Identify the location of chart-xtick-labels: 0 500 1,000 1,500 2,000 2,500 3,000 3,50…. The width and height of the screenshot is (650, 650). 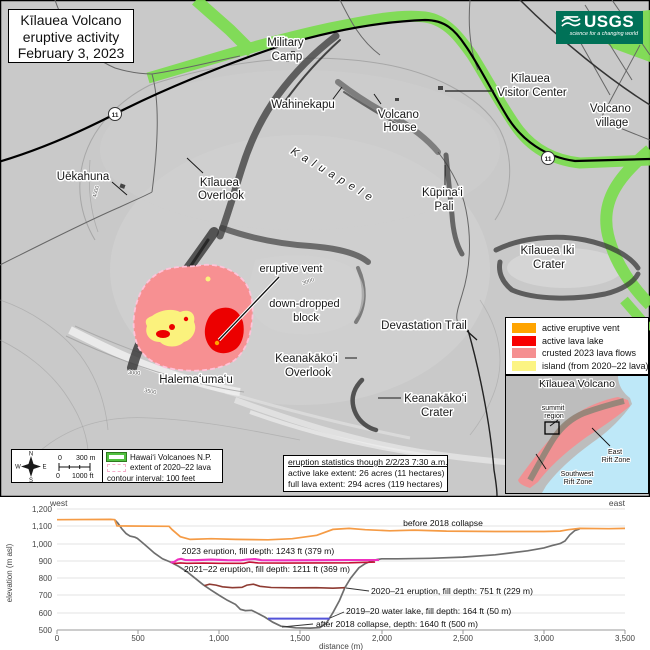
(345, 638).